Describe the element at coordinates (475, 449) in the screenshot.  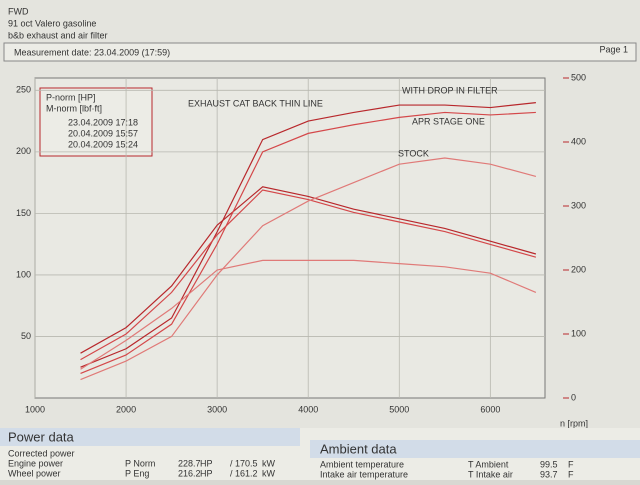
I see `ambient-header` at that location.